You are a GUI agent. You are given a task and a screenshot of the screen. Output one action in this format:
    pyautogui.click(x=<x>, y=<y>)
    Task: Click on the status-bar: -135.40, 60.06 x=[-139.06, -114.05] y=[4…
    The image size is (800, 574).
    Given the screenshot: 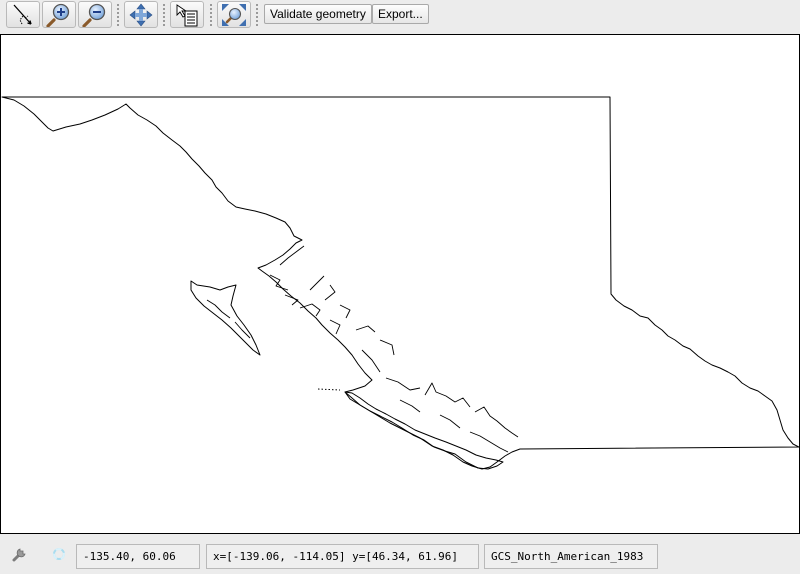 What is the action you would take?
    pyautogui.click(x=400, y=554)
    